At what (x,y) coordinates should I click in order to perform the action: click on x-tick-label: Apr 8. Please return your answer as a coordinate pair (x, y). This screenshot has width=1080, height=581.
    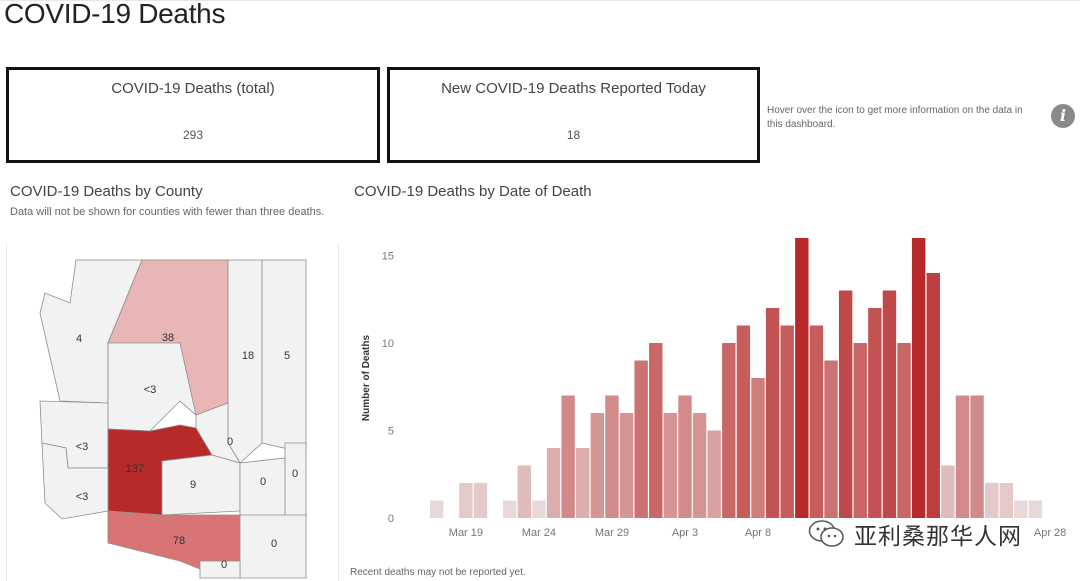
    Looking at the image, I should click on (758, 533).